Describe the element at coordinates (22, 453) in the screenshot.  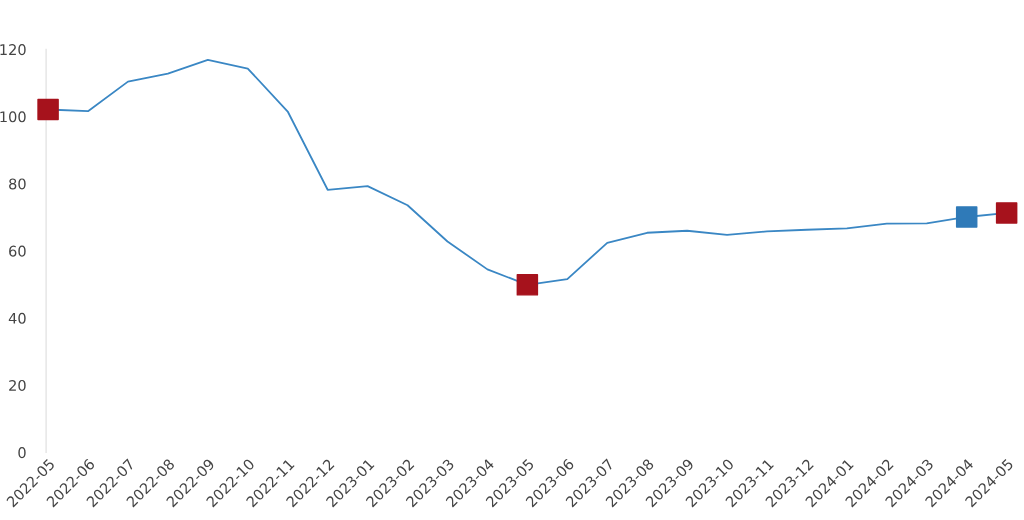
I see `y-tick-label: 0` at that location.